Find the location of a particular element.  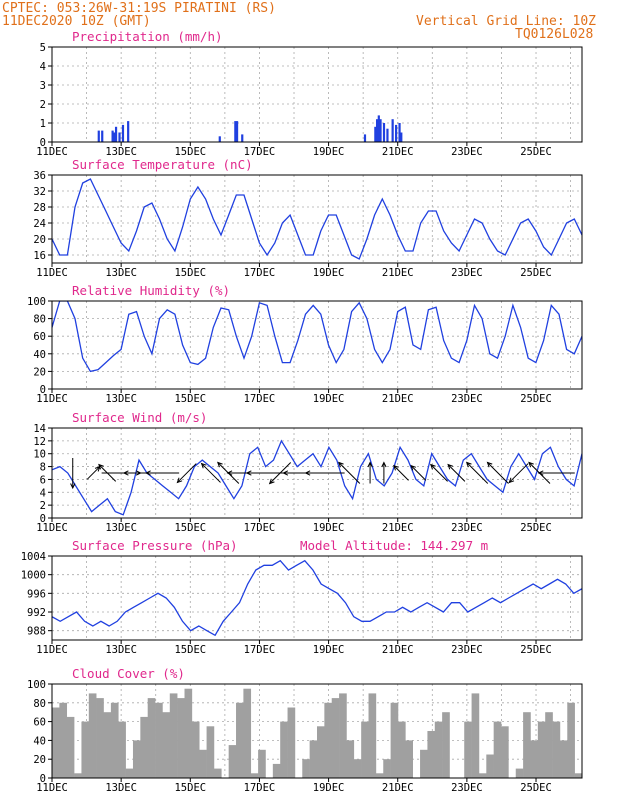

panel-title: Cloud Cover (%) is located at coordinates (128, 673).